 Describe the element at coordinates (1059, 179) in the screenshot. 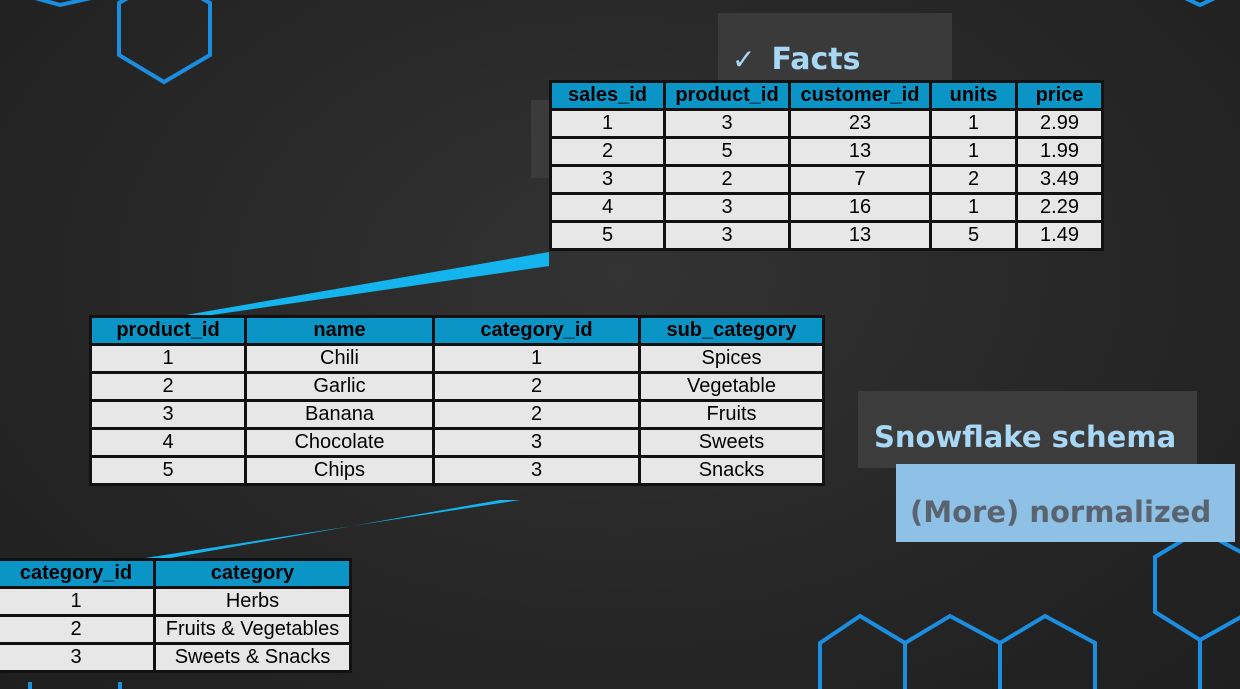

I see `table-cell: 3.49` at that location.